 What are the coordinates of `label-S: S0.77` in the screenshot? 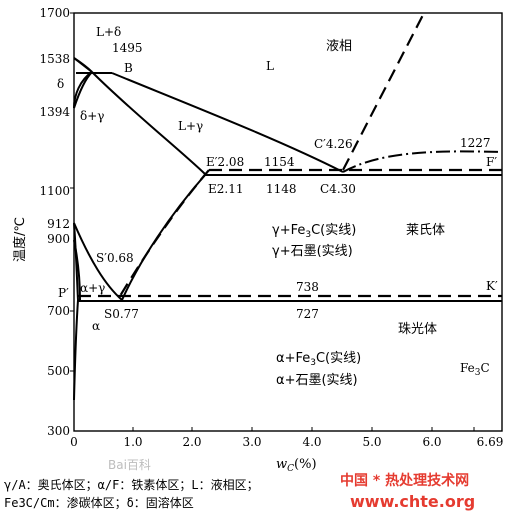 It's located at (121, 314).